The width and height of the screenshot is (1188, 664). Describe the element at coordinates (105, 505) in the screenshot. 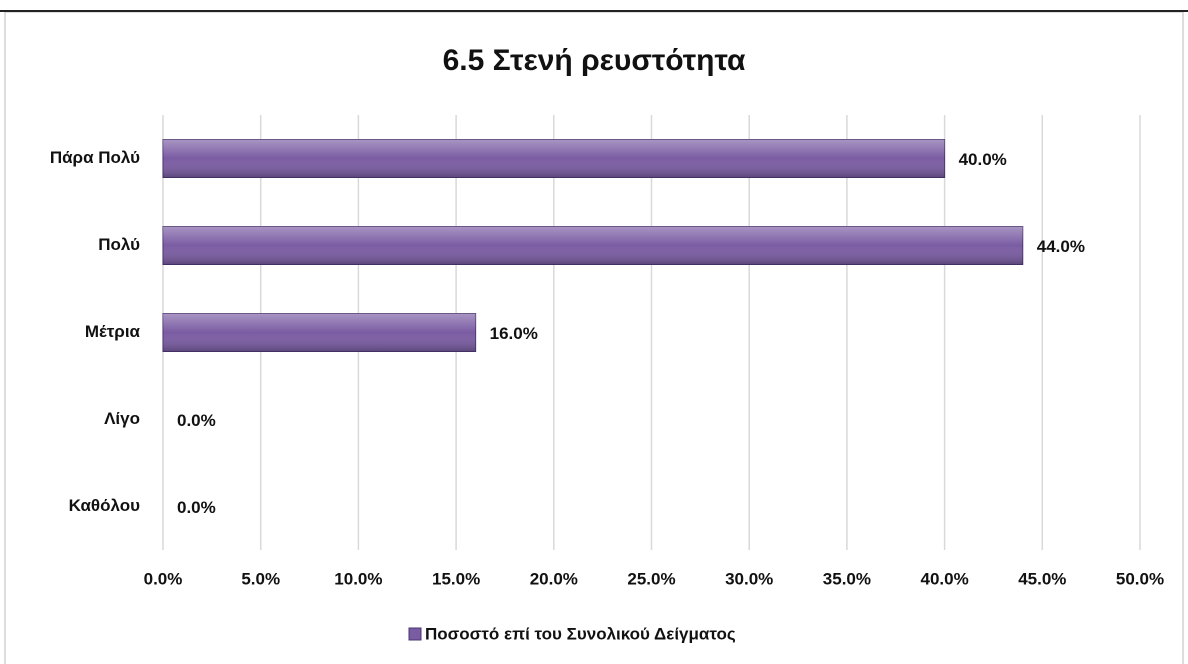

I see `y-tick-label: Καθόλου` at that location.